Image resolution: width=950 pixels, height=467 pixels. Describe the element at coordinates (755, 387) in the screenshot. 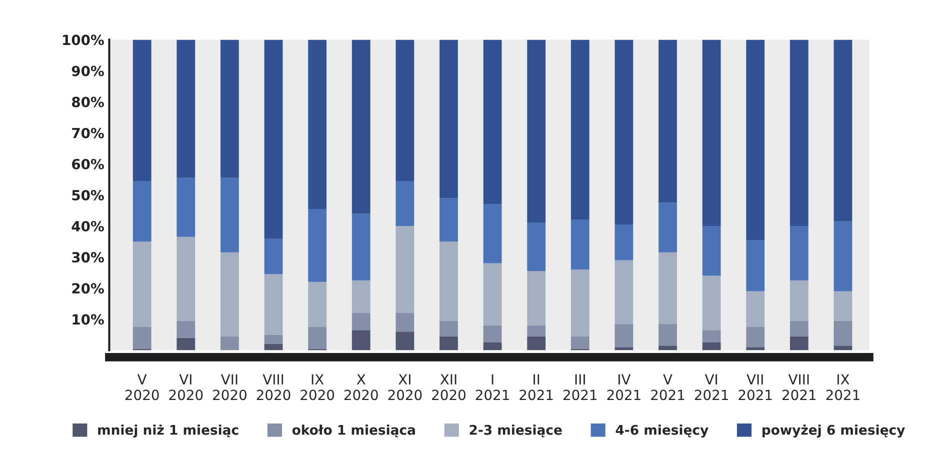

I see `x-tick-label: VII 2021` at that location.